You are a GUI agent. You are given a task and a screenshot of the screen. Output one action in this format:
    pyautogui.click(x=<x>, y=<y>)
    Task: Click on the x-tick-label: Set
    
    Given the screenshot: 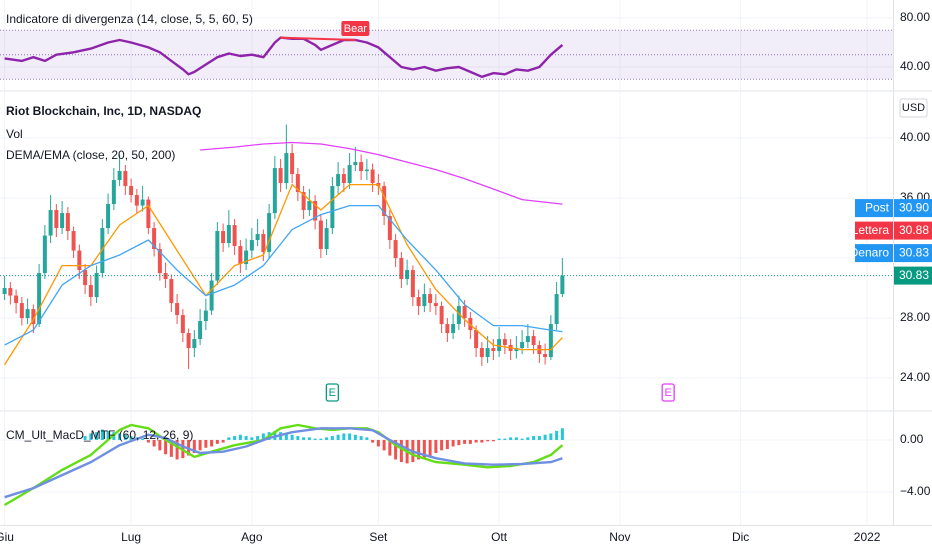 What is the action you would take?
    pyautogui.click(x=378, y=537)
    